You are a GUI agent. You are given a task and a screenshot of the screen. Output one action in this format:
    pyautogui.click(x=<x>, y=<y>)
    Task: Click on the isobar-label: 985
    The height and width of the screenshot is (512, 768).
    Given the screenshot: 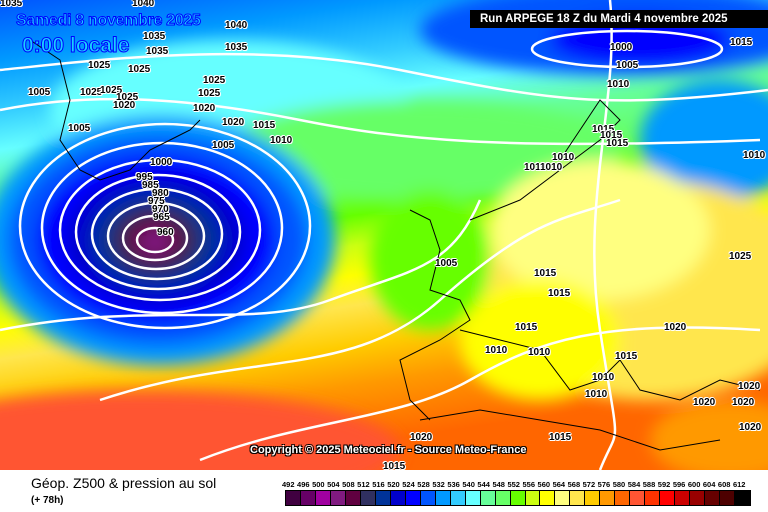 What is the action you would take?
    pyautogui.click(x=150, y=185)
    